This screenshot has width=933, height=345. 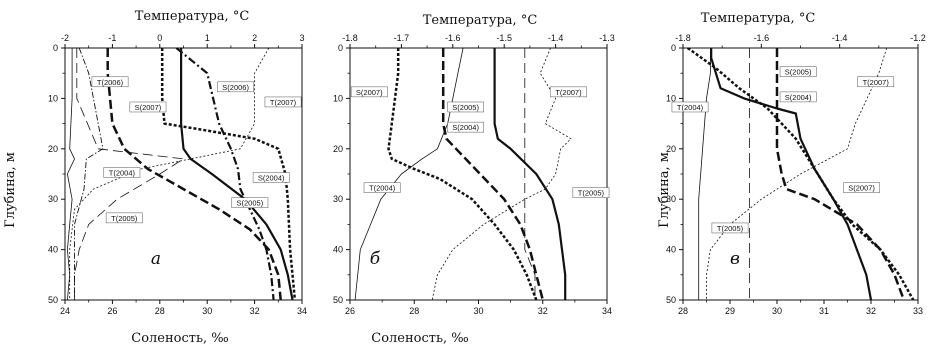 What do you see at coordinates (112, 38) in the screenshot?
I see `top-tick-label: -1` at bounding box center [112, 38].